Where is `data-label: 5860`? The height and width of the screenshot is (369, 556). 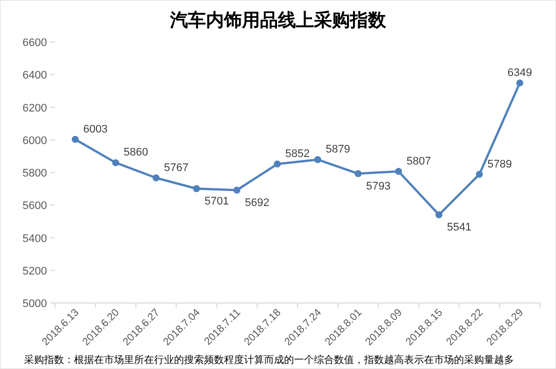
data-label: 5860 is located at coordinates (136, 152).